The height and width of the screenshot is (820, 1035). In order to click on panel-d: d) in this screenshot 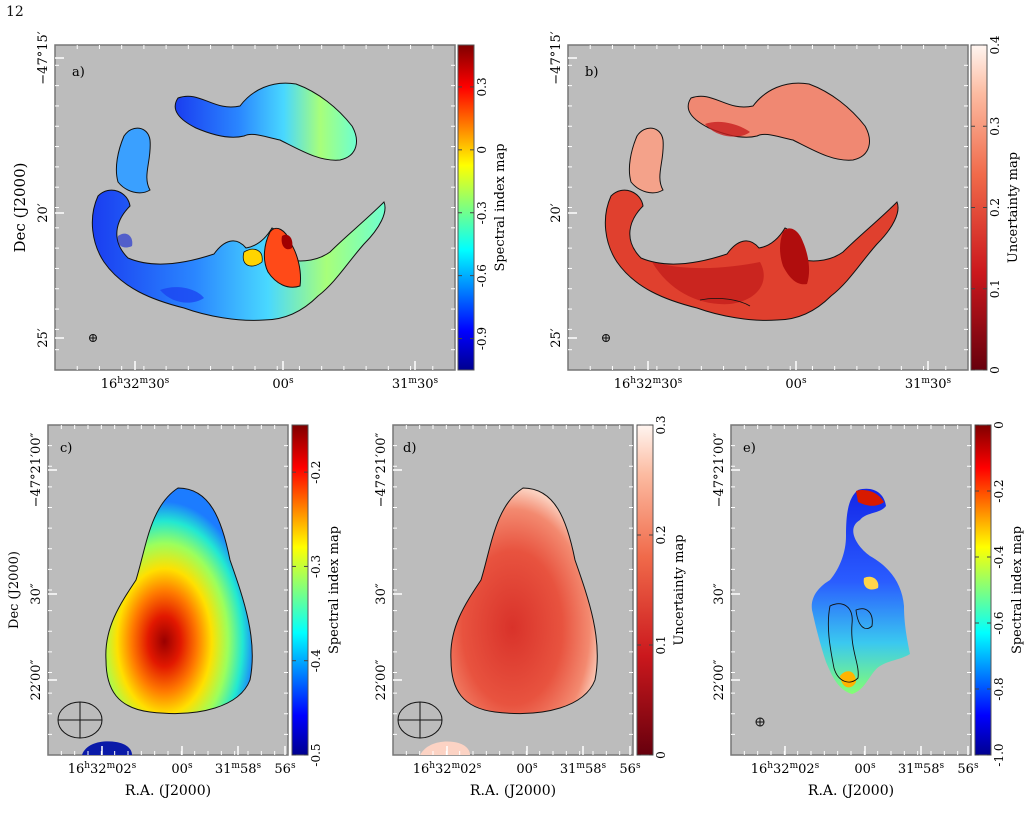, I will do `click(523, 590)`.